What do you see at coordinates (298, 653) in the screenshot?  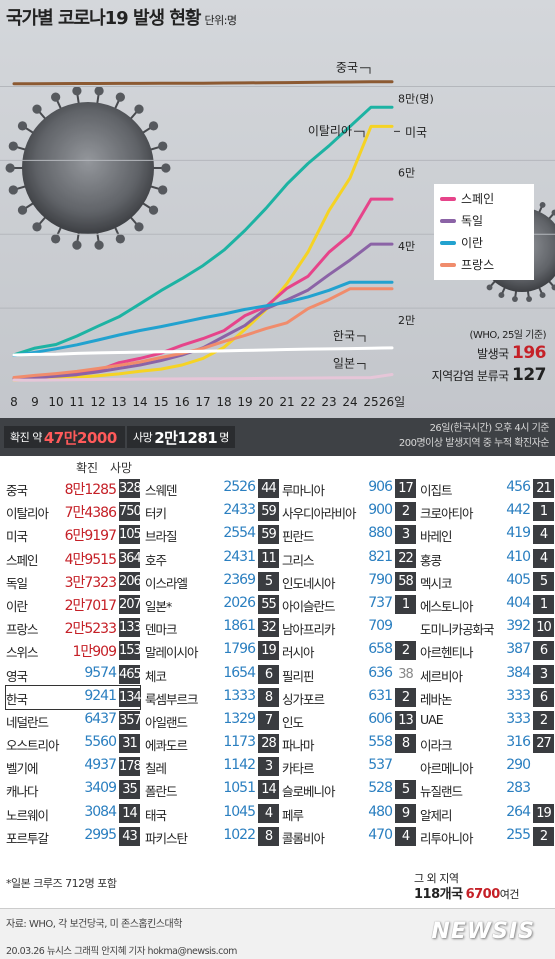 I see `country-name: 러시아` at bounding box center [298, 653].